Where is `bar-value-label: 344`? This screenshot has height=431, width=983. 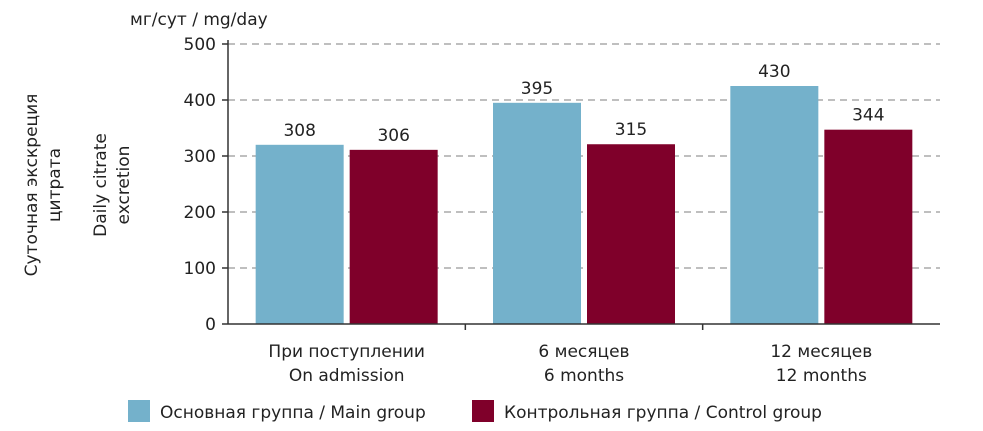 bar-value-label: 344 is located at coordinates (868, 116).